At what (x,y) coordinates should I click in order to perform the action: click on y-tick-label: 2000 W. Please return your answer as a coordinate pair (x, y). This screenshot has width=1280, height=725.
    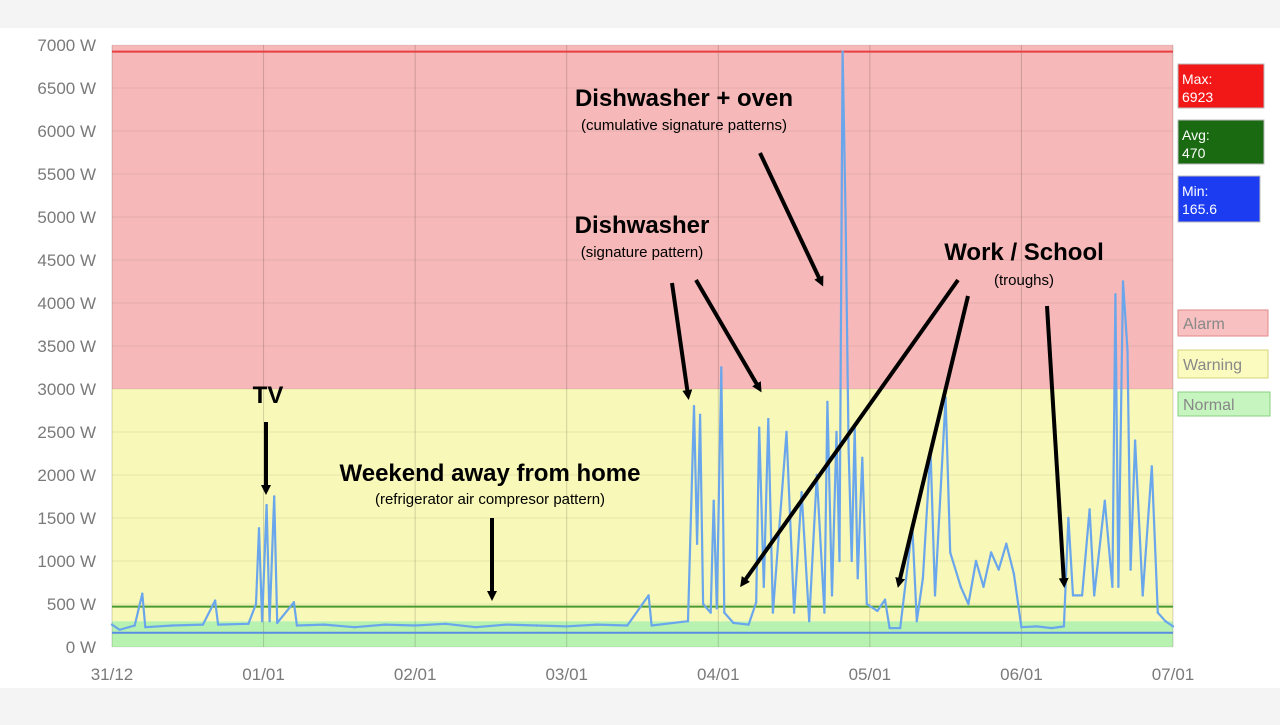
    Looking at the image, I should click on (66, 475).